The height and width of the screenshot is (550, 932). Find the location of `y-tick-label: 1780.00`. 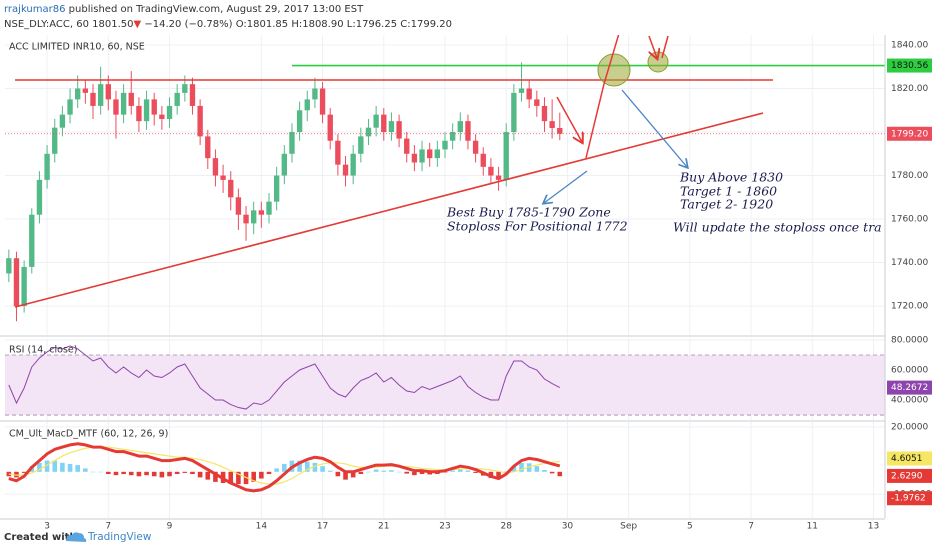

y-tick-label: 1780.00 is located at coordinates (909, 176).